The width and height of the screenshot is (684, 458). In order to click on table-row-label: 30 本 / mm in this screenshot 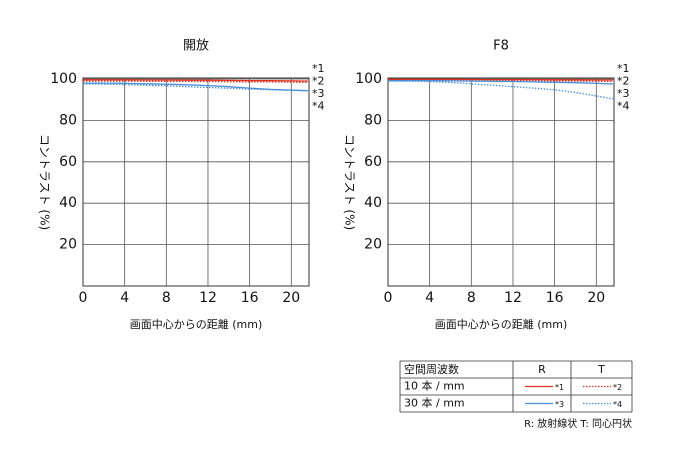, I will do `click(434, 403)`.